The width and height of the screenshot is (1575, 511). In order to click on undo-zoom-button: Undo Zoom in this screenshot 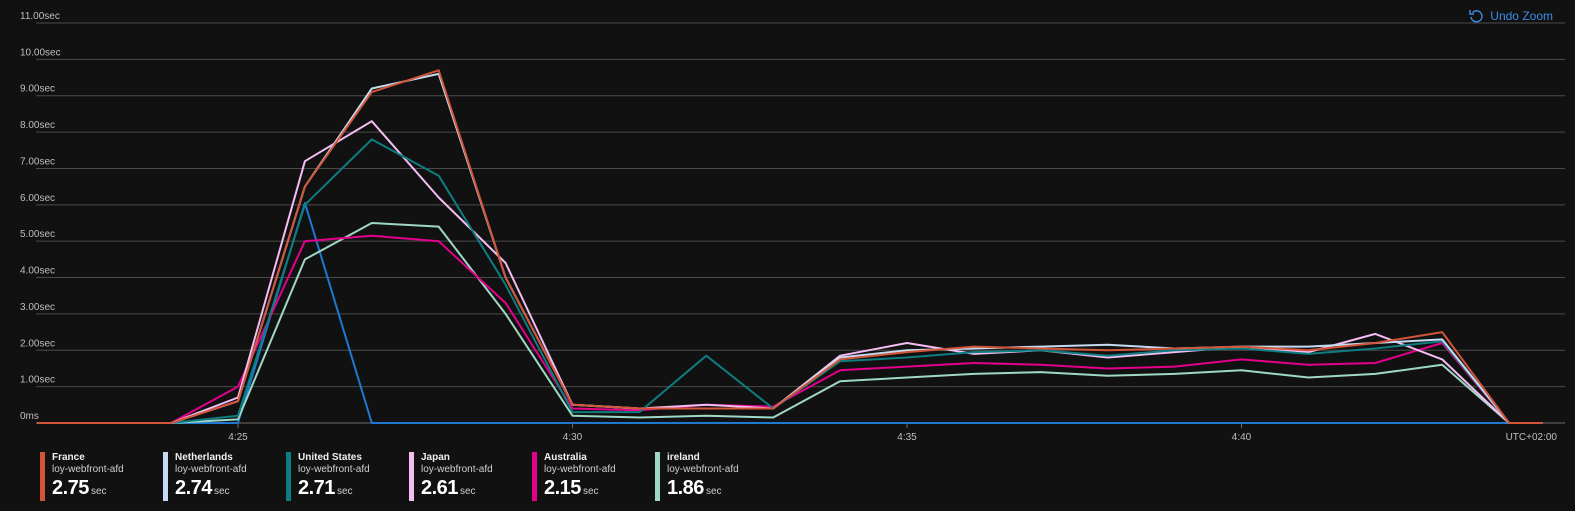, I will do `click(1510, 16)`.